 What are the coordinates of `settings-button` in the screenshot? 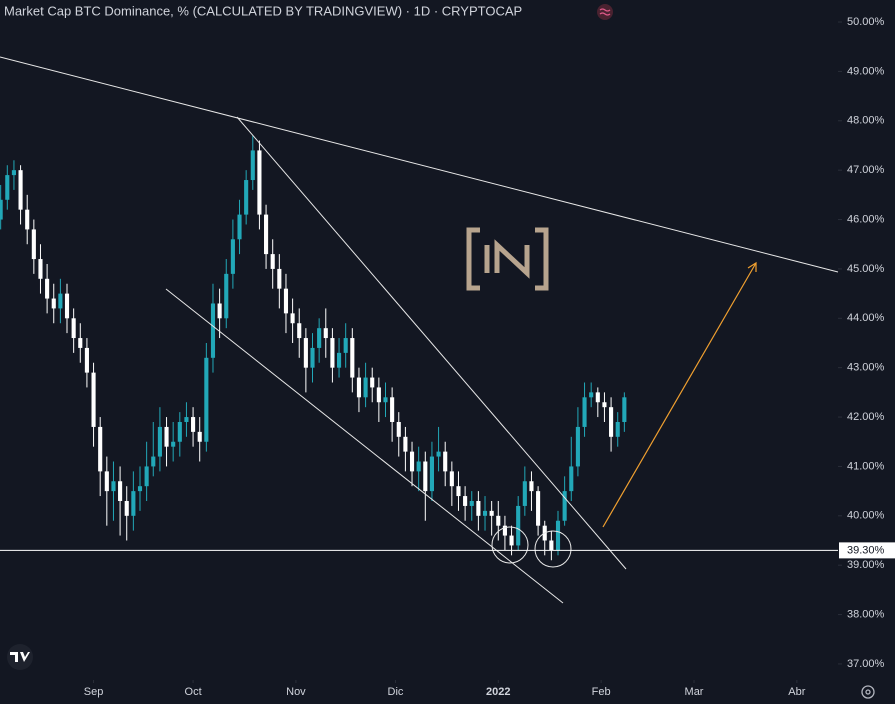 It's located at (868, 692).